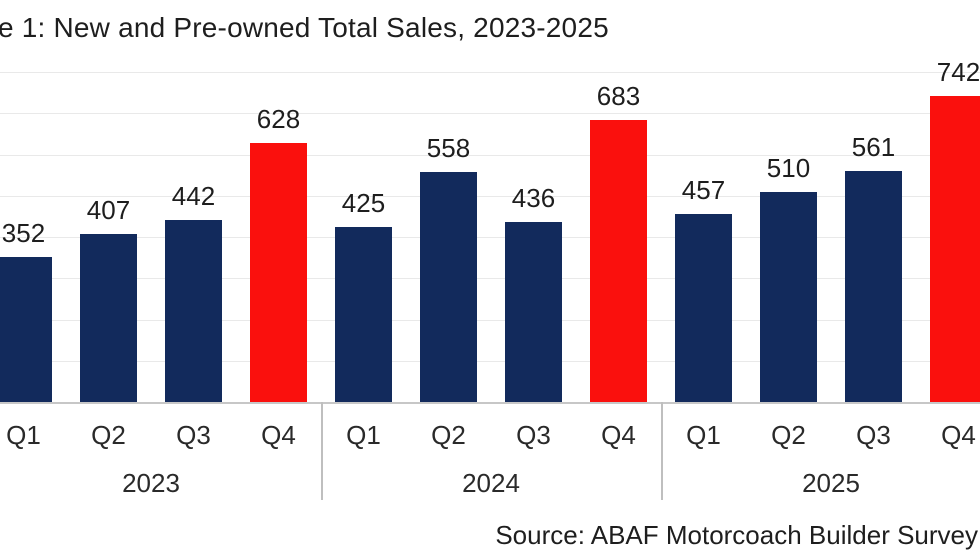 The height and width of the screenshot is (552, 980). Describe the element at coordinates (448, 435) in the screenshot. I see `x-tick-2024-q2: Q2` at that location.